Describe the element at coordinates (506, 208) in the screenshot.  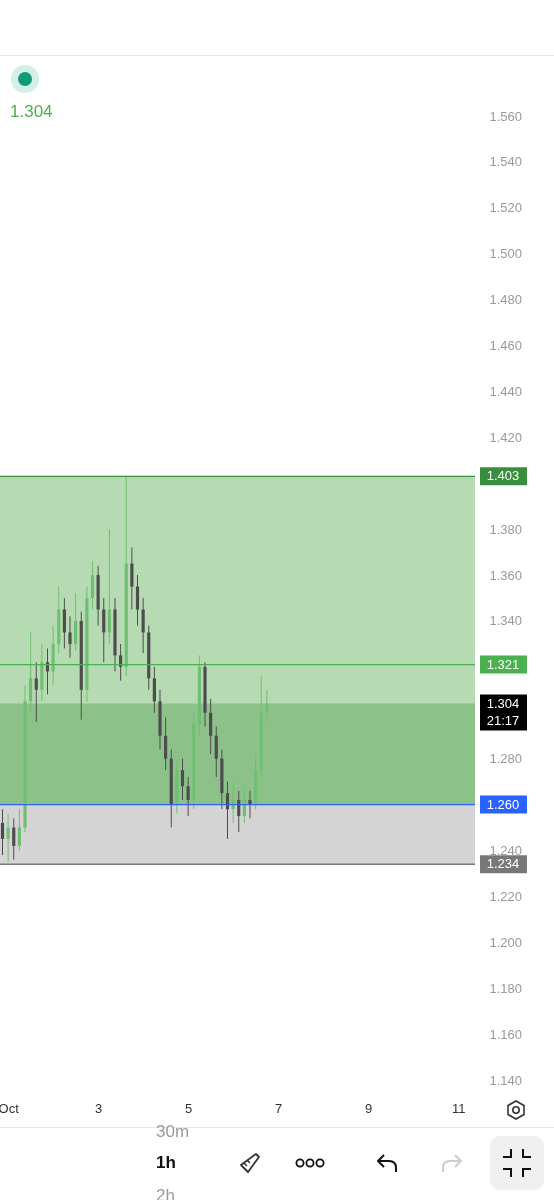
I see `y-tick-label: 1.520` at that location.